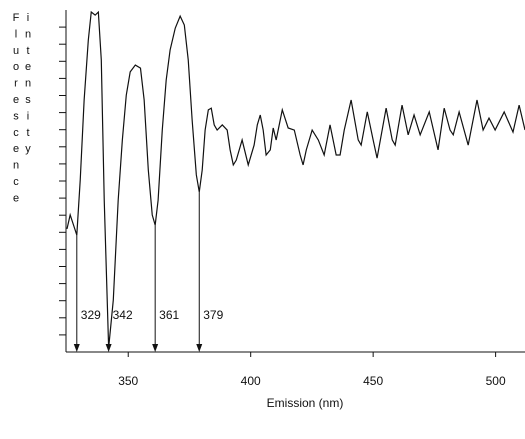 The height and width of the screenshot is (439, 525). What do you see at coordinates (91, 315) in the screenshot?
I see `annotation-label: 329` at bounding box center [91, 315].